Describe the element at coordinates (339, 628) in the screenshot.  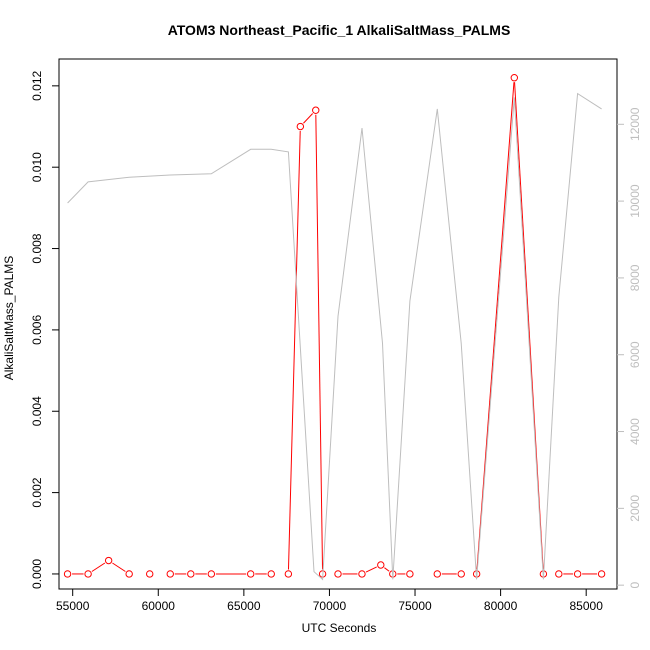
I see `x-axis-label: UTC Seconds` at that location.